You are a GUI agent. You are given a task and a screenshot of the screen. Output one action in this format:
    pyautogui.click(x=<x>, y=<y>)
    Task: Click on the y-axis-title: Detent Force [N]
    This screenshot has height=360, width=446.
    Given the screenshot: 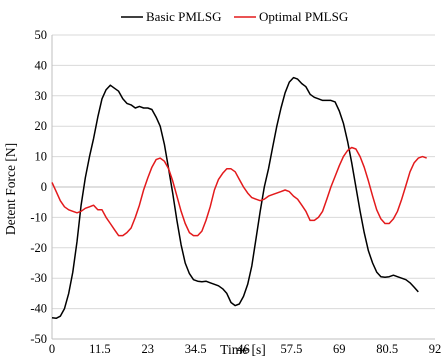 What is the action you would take?
    pyautogui.click(x=10, y=189)
    